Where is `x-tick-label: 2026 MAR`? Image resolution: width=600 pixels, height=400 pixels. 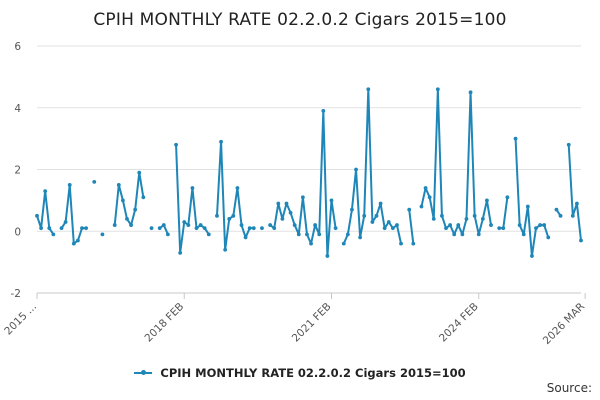 x-tick-label: 2026 MAR is located at coordinates (564, 324).